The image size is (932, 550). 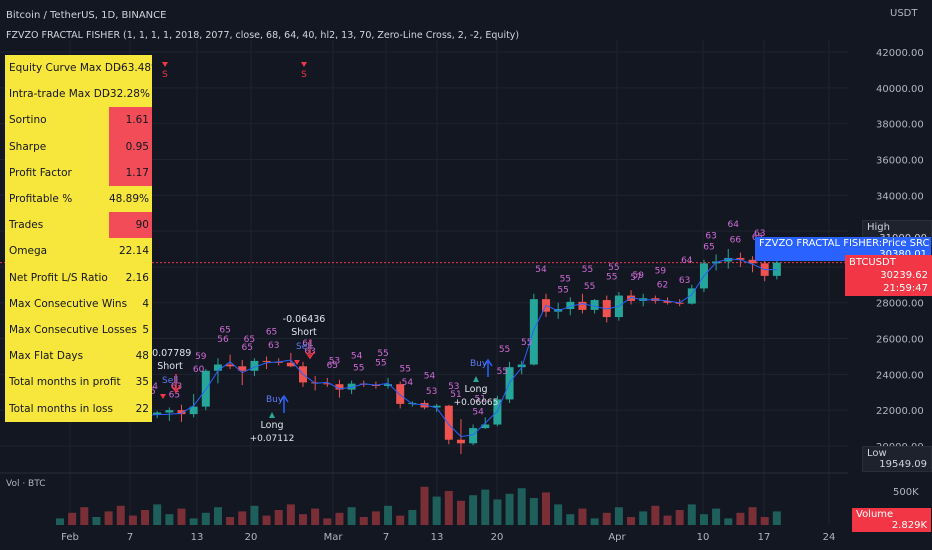 I want to click on symbol-price-tag: BTCUSDT 30239.62 21:59:47, so click(x=888, y=275).